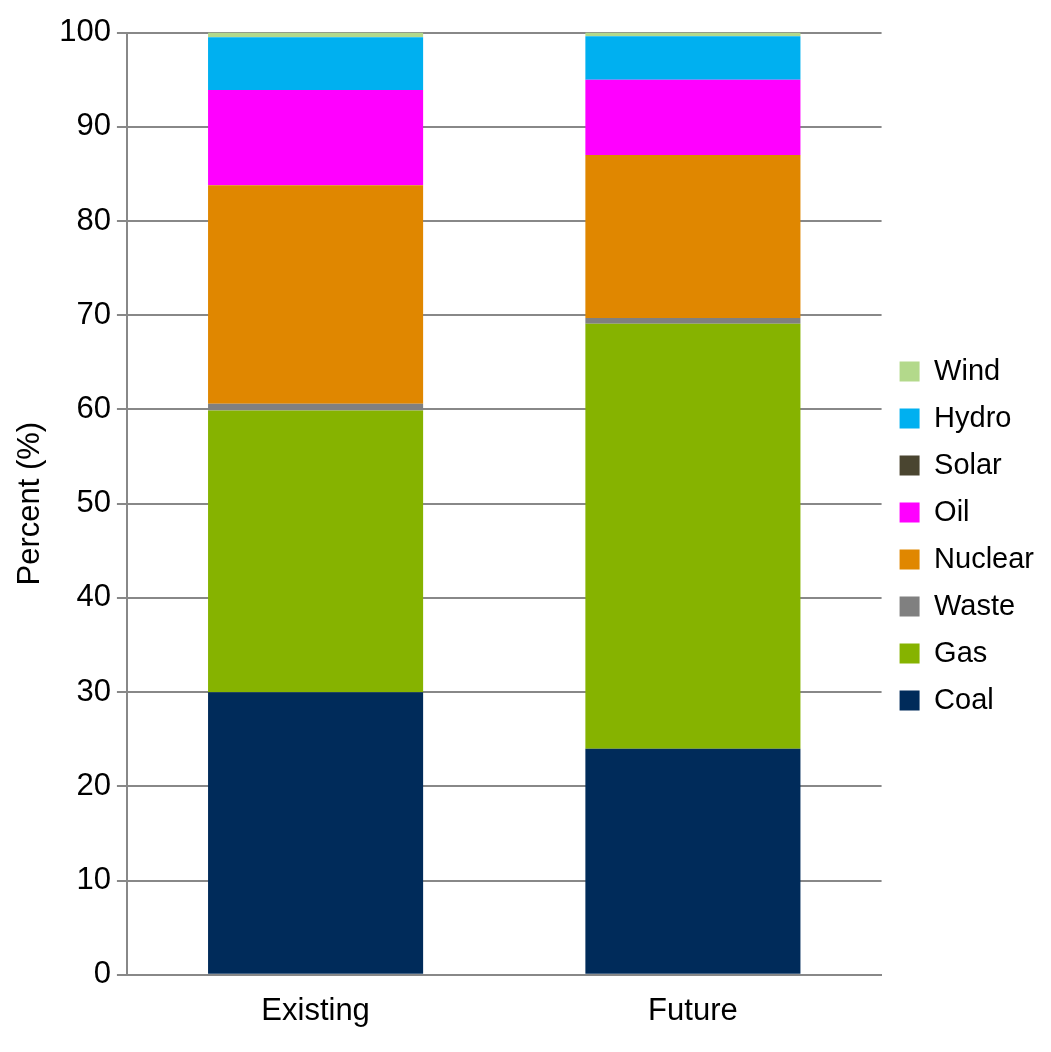 The image size is (1051, 1052). Describe the element at coordinates (952, 510) in the screenshot. I see `legend-label: Oil` at that location.